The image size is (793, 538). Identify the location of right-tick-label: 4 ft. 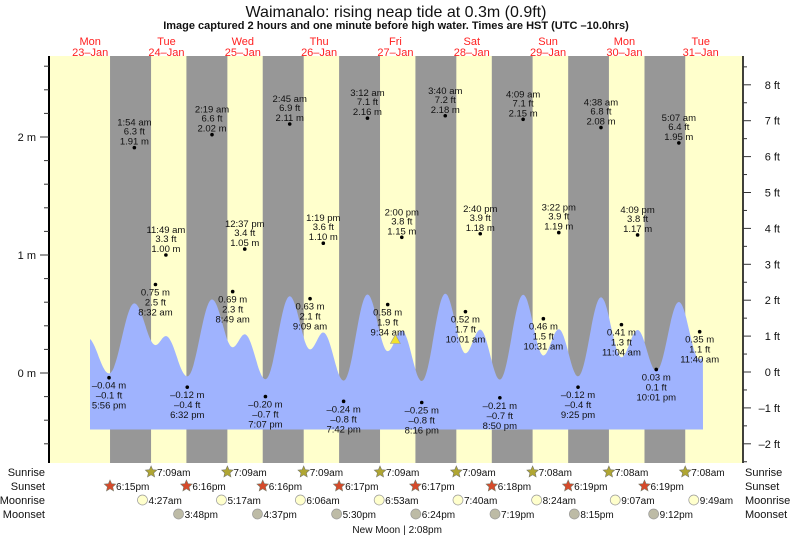
(772, 229).